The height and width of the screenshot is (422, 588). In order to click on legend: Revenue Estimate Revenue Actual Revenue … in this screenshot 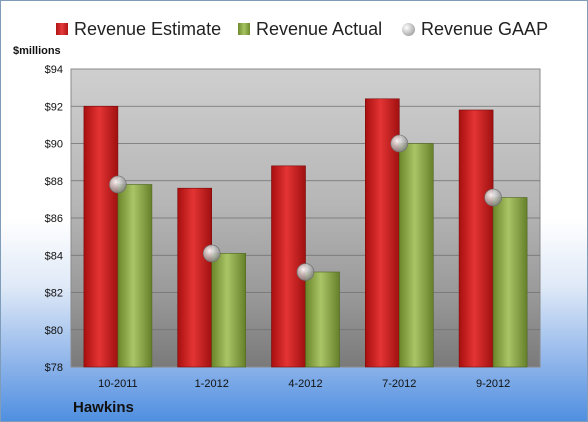, I will do `click(294, 29)`.